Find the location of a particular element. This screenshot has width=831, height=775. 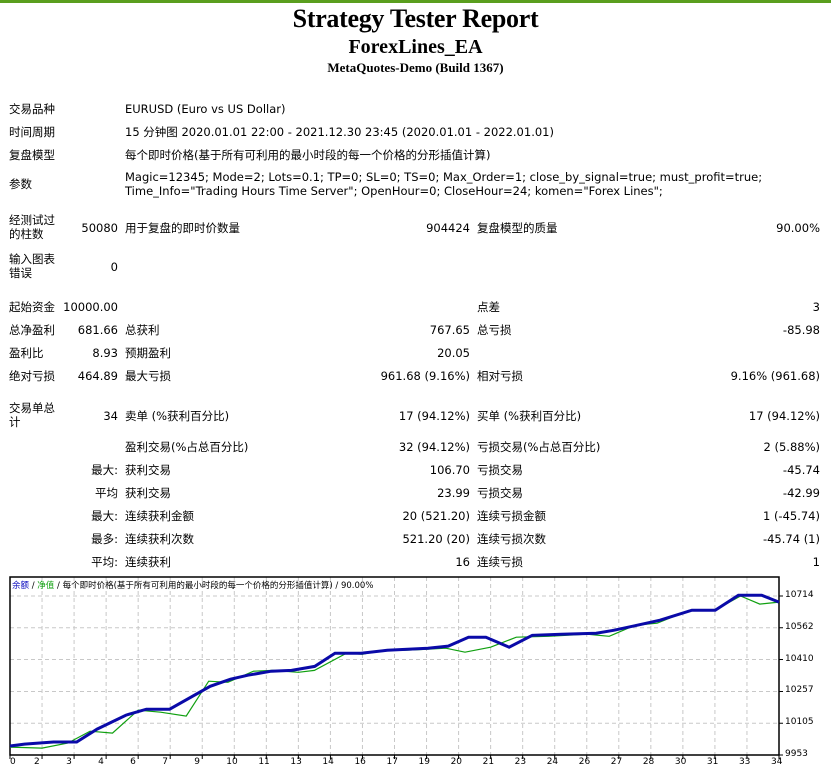

x-axis-tick-label: 26 is located at coordinates (584, 762).